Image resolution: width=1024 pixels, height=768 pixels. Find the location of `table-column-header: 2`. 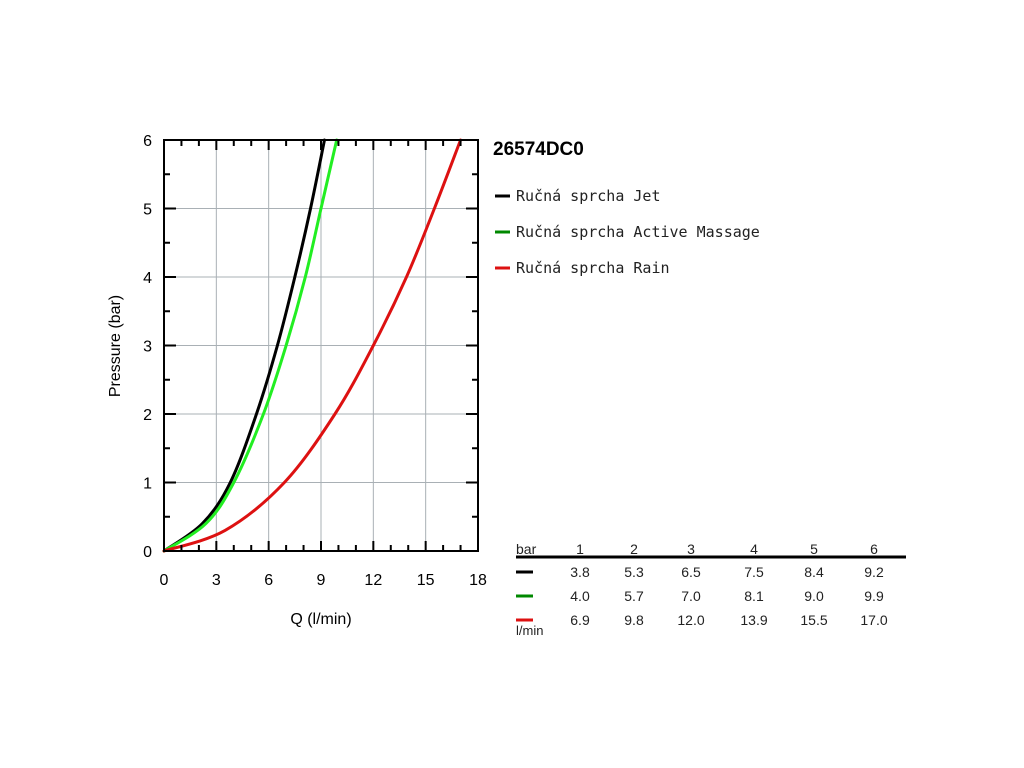

table-column-header: 2 is located at coordinates (634, 549).